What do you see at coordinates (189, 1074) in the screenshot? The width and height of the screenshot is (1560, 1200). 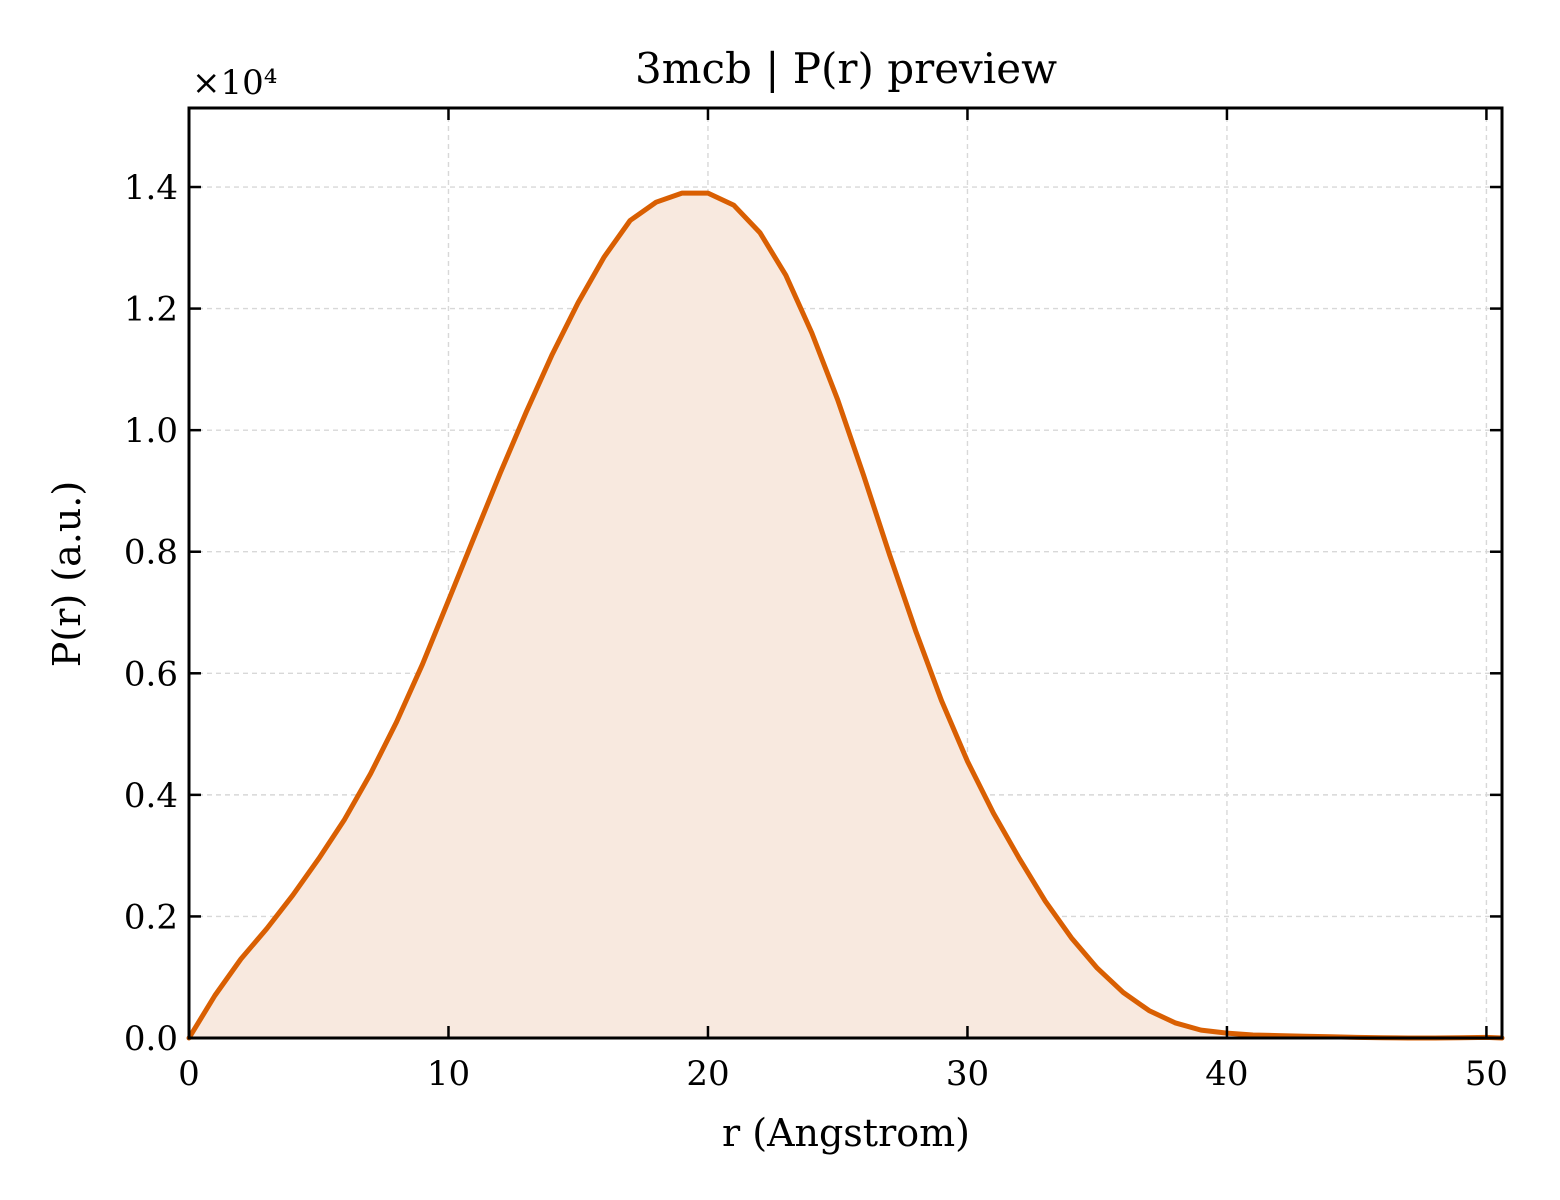 I see `x-tick-label: 0` at bounding box center [189, 1074].